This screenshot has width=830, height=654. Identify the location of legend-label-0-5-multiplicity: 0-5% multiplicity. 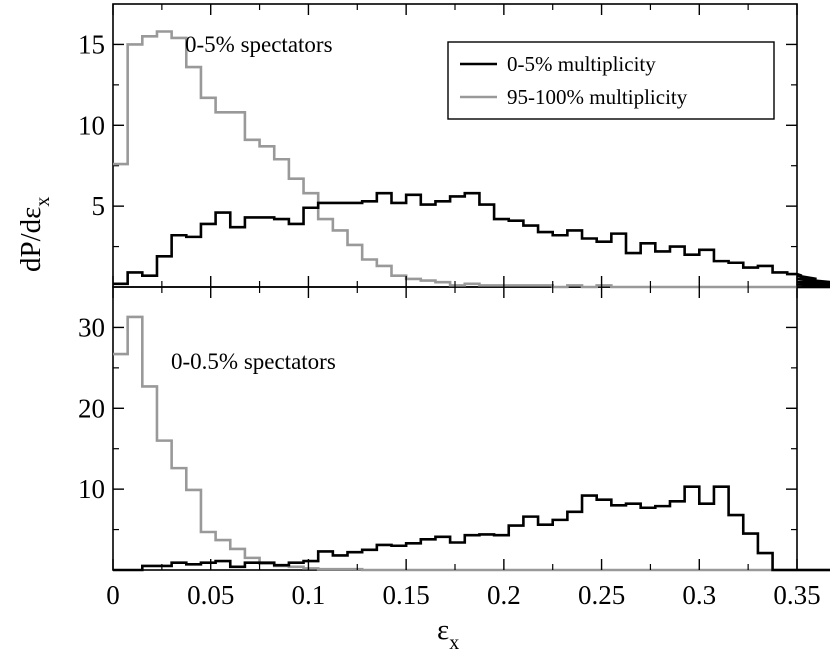
(581, 64).